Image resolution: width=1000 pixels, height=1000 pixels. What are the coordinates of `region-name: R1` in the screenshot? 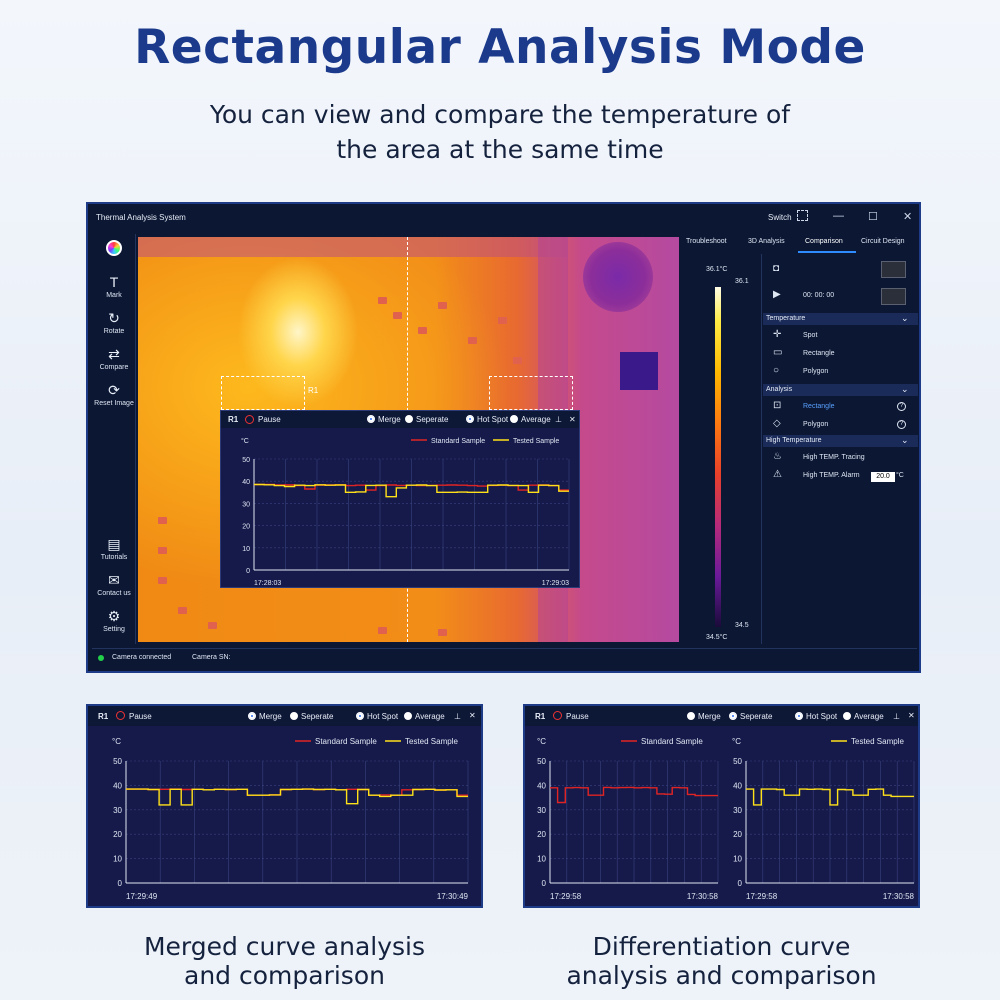 It's located at (103, 716).